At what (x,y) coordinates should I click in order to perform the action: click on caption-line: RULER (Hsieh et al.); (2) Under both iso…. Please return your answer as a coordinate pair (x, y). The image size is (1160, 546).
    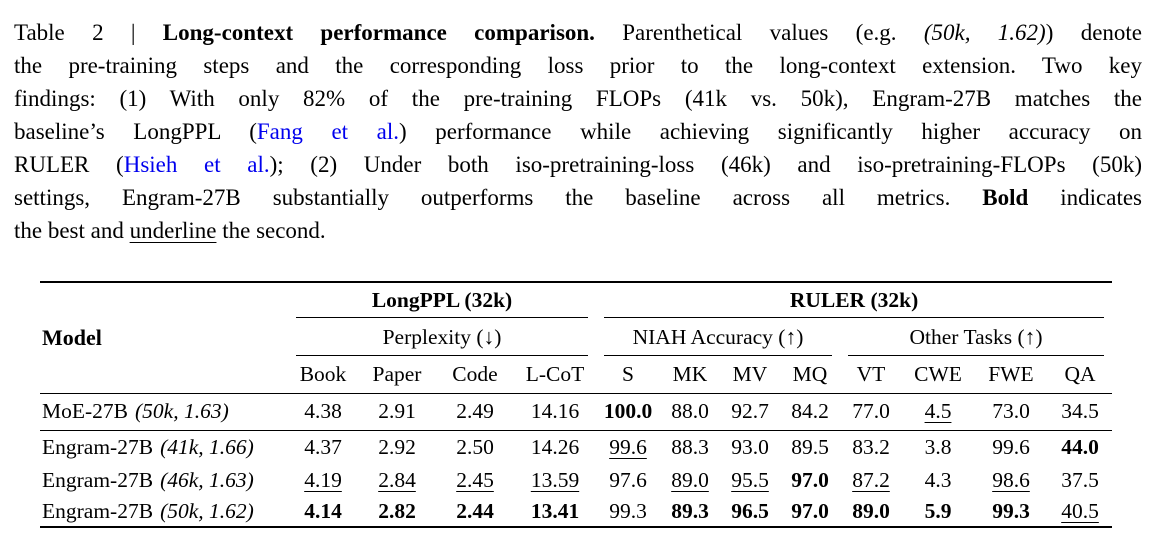
    Looking at the image, I should click on (578, 164).